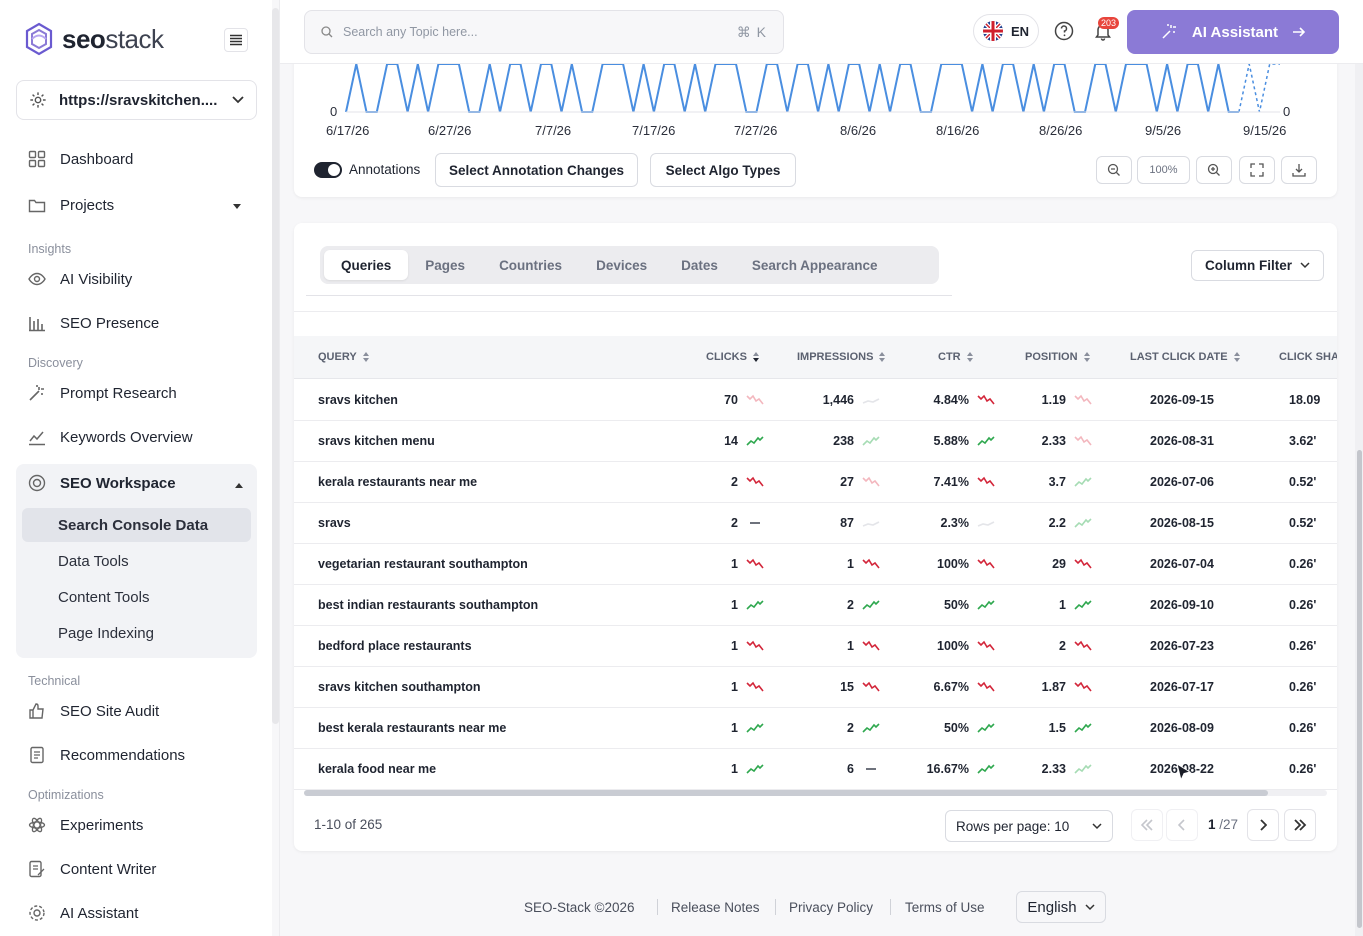 The width and height of the screenshot is (1363, 936). I want to click on cell-pos: 1.5, so click(1070, 728).